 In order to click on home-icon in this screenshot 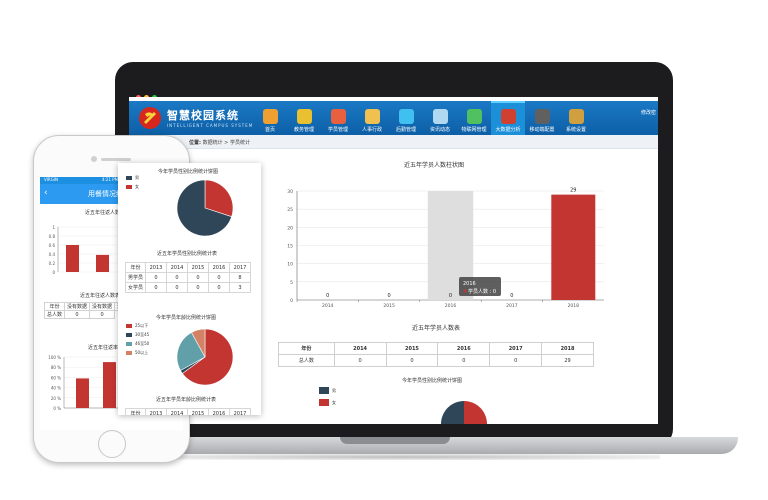, I will do `click(270, 116)`.